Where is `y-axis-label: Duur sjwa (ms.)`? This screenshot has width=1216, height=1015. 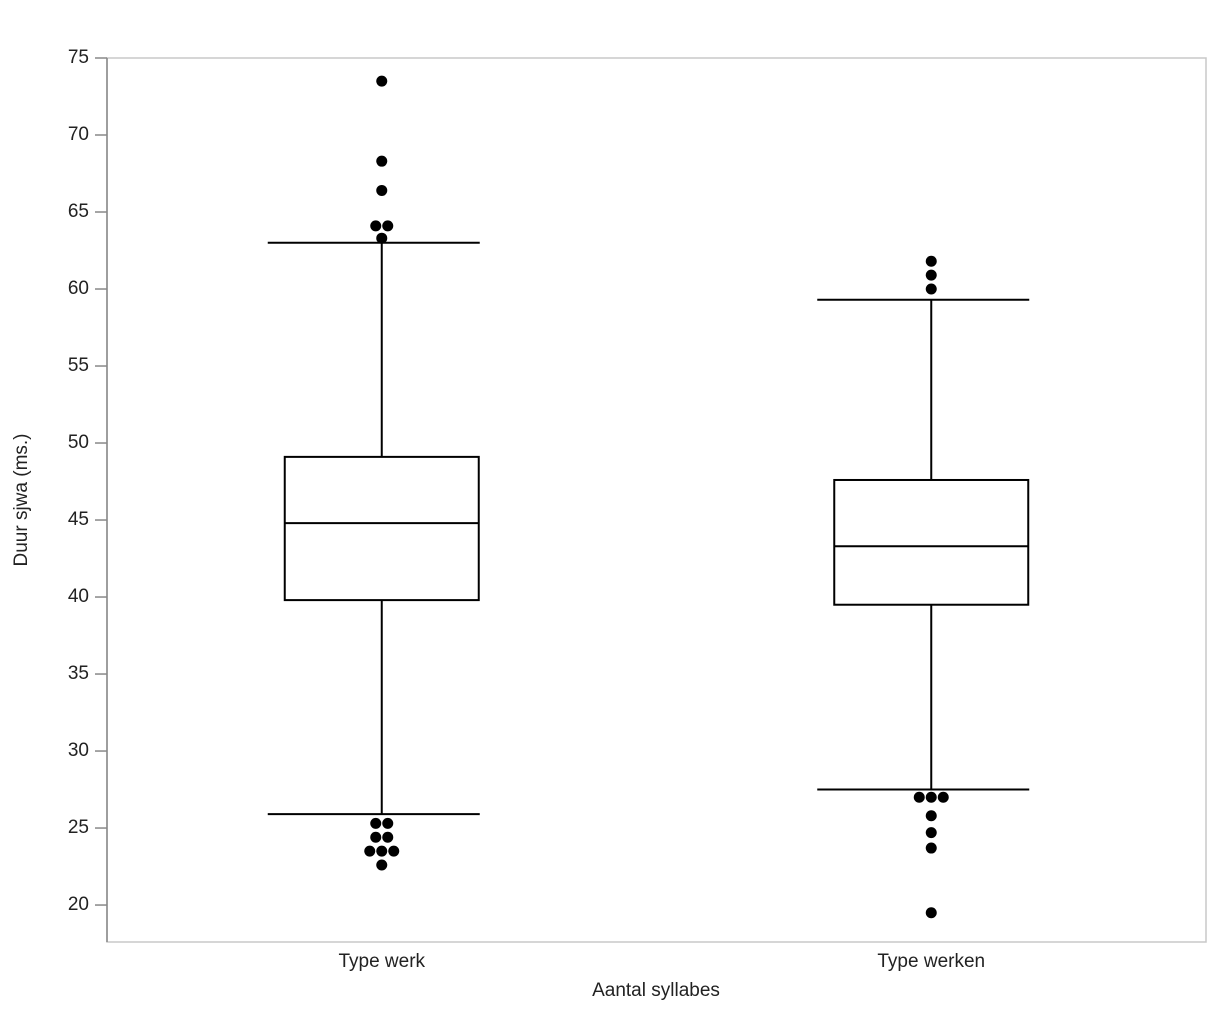
y-axis-label: Duur sjwa (ms.) is located at coordinates (21, 499).